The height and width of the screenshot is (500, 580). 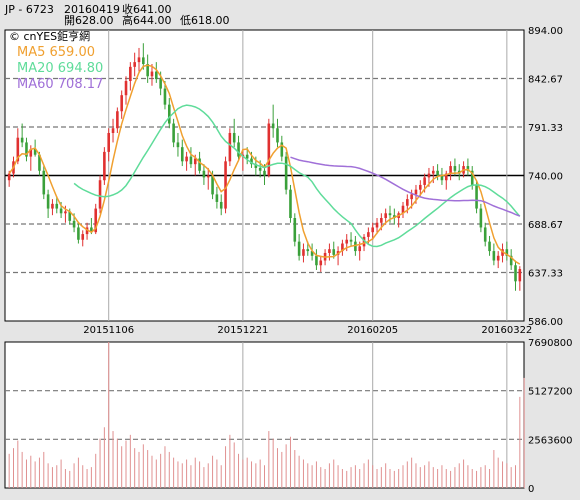 What do you see at coordinates (545, 322) in the screenshot?
I see `price-ytick-label: 586.00` at bounding box center [545, 322].